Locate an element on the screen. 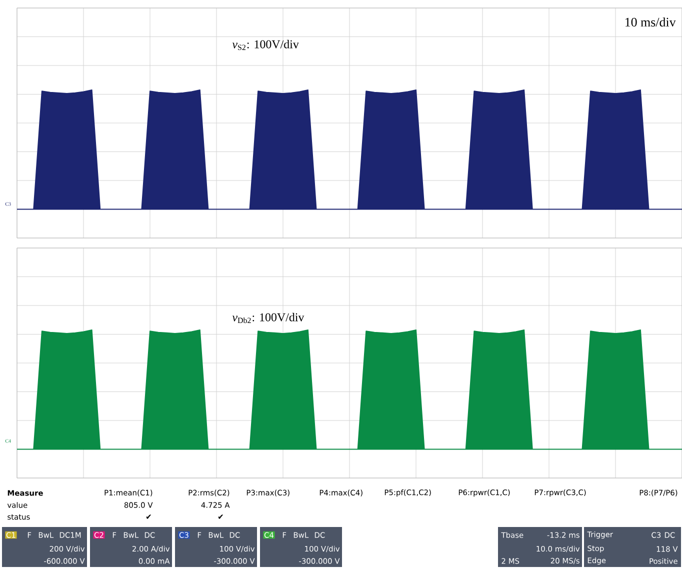 This screenshot has height=568, width=682. text: v$_{S2}$: 100V/div is located at coordinates (265, 45).